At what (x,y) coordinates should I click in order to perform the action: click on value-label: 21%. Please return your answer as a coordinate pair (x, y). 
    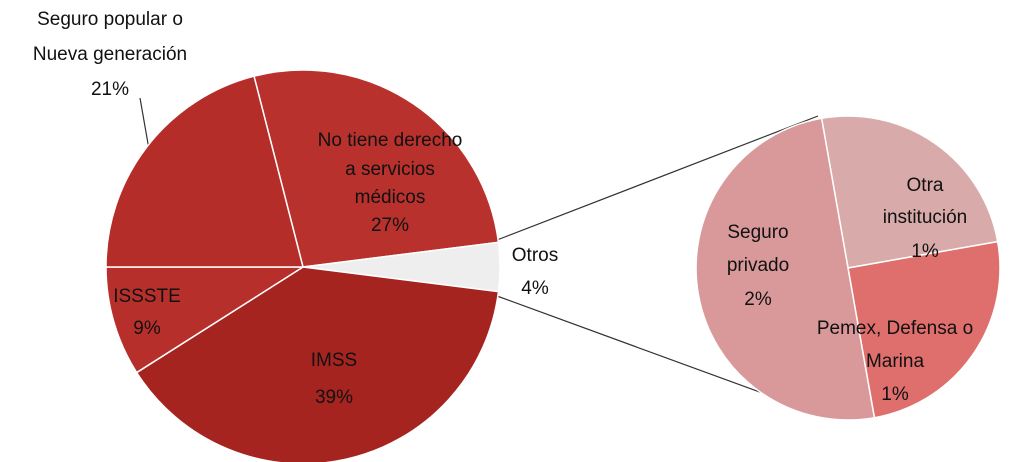
    Looking at the image, I should click on (110, 89).